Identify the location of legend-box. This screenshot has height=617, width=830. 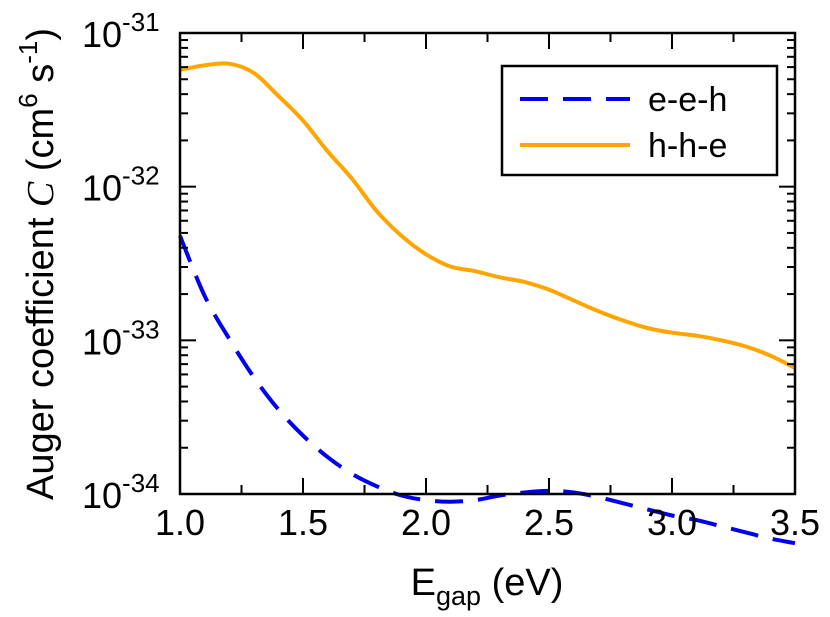
(639, 120).